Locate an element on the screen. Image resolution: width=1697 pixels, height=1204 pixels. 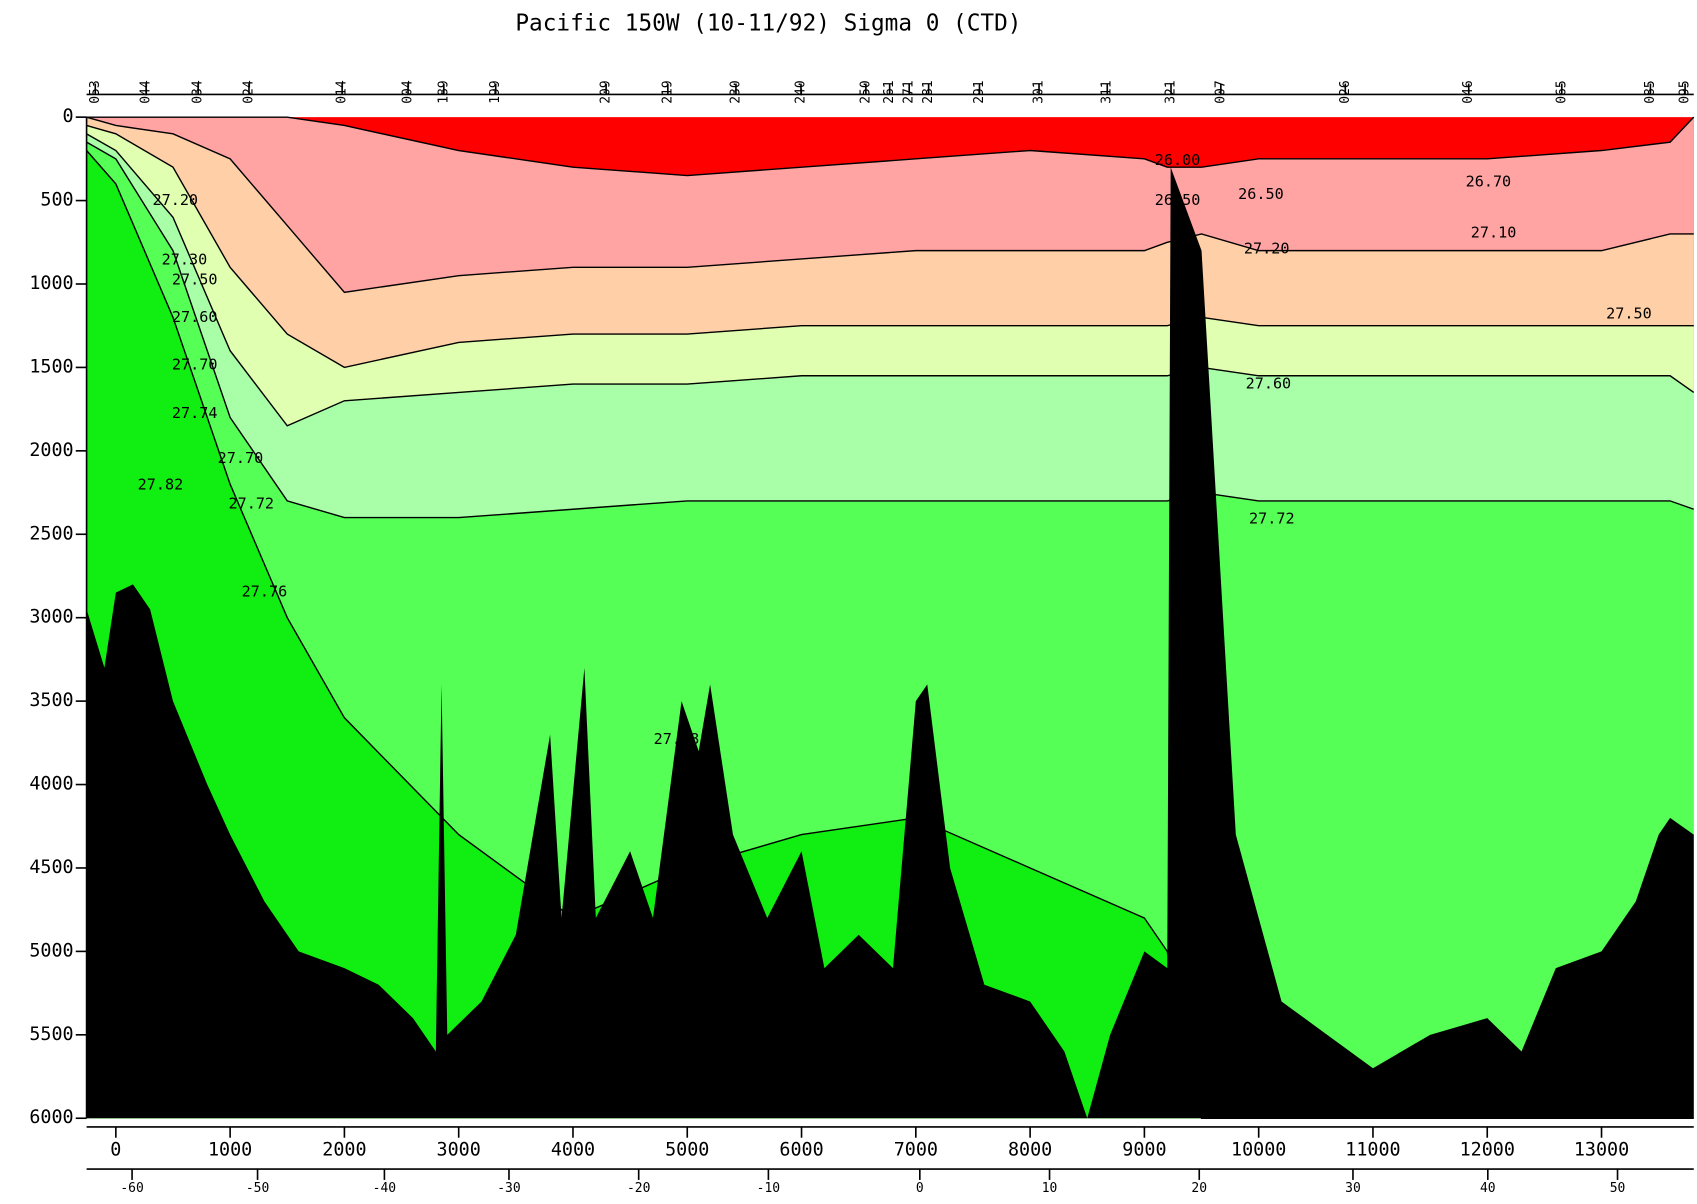
station-label: 209 is located at coordinates (606, 91).